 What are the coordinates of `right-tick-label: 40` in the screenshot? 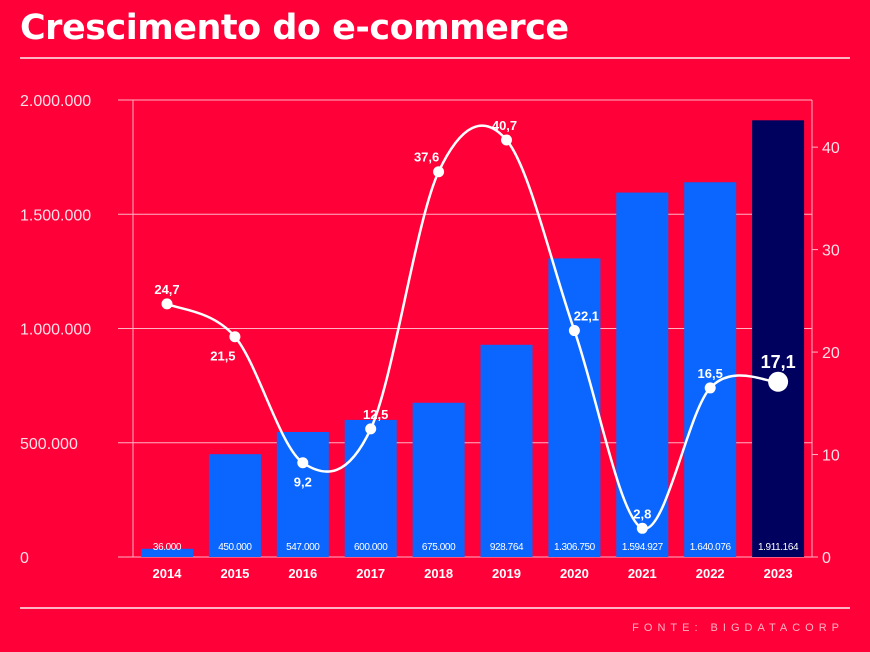 It's located at (831, 148).